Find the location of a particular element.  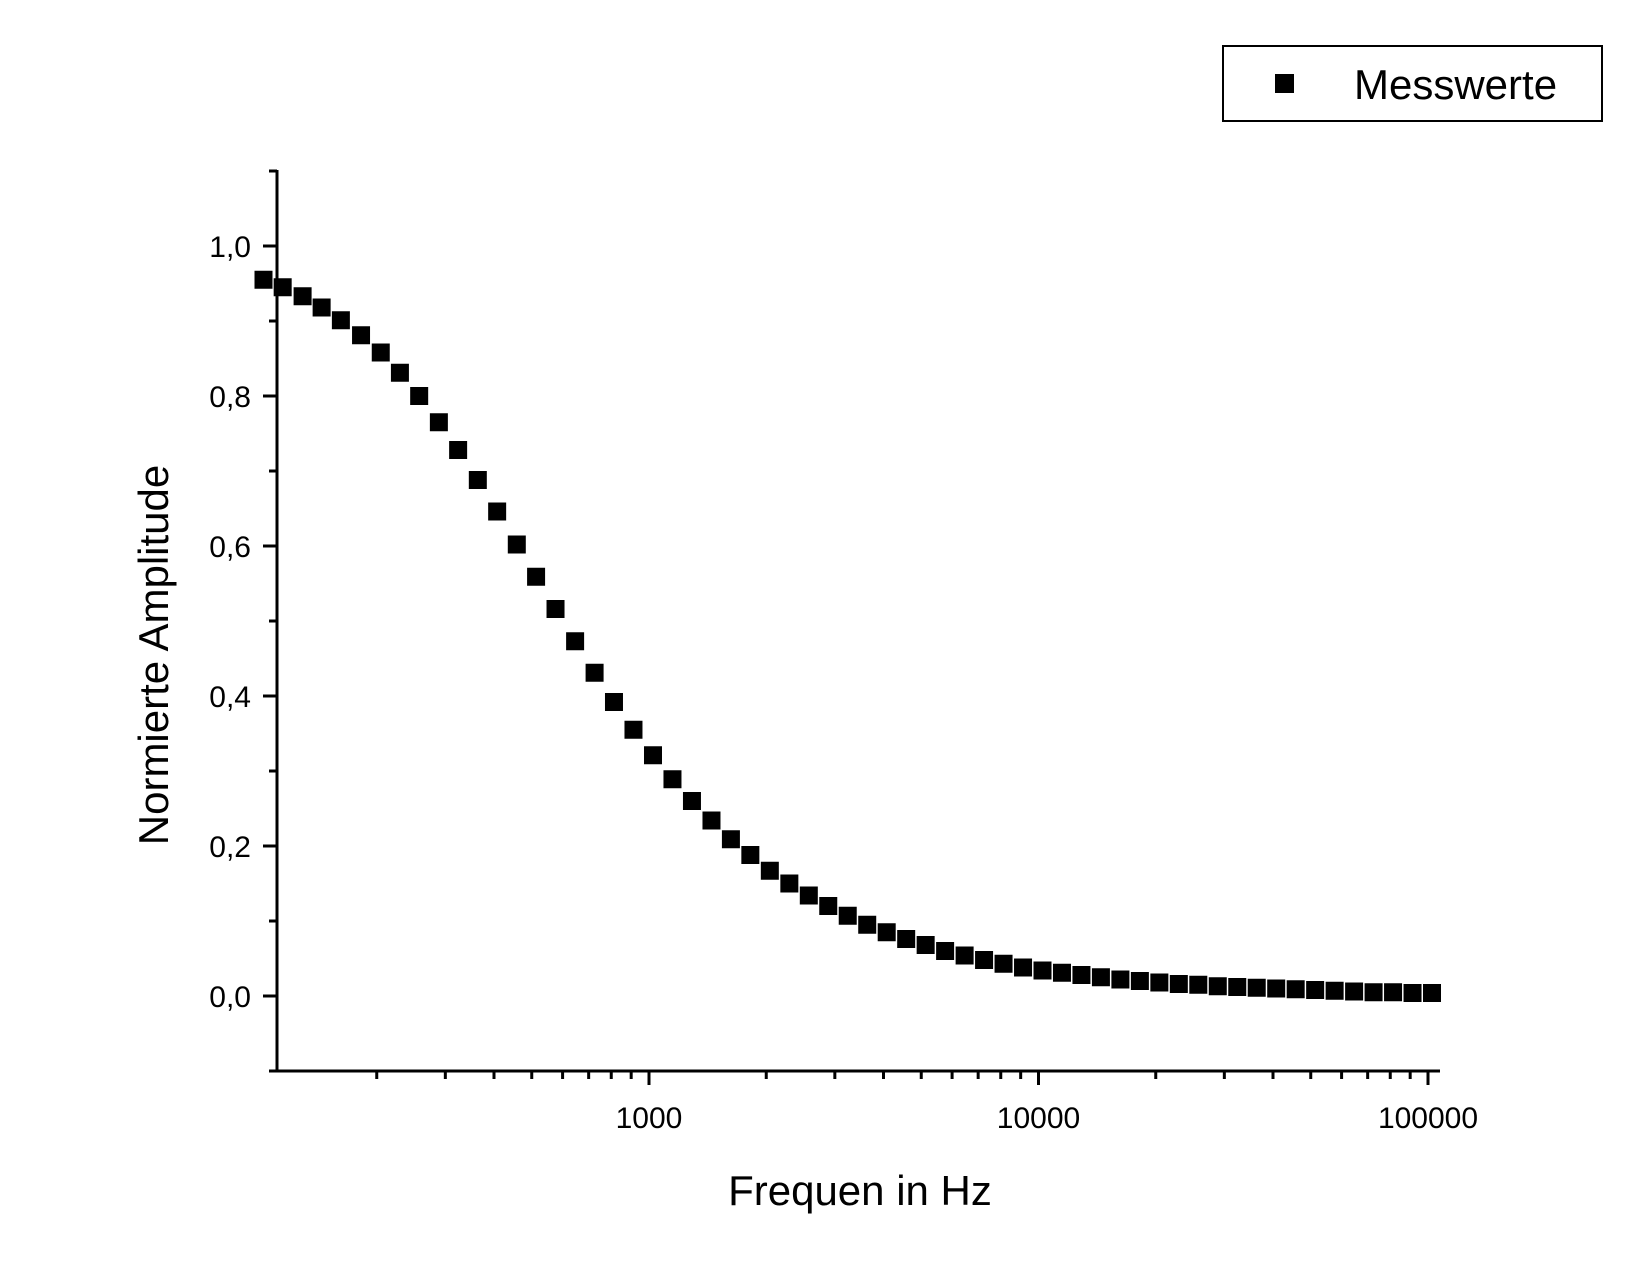

y-axis-title: Normierte Amplitude is located at coordinates (153, 655).